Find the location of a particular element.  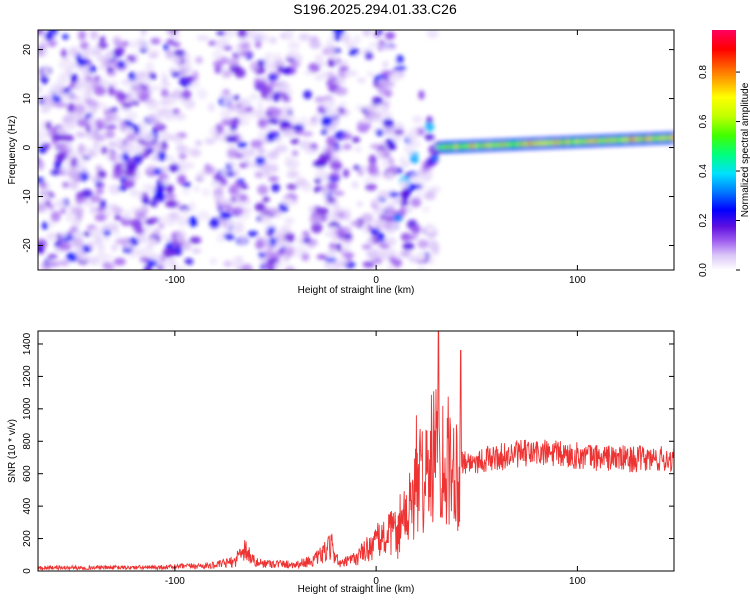

snr-y-tick-label: 1000 is located at coordinates (27, 408).